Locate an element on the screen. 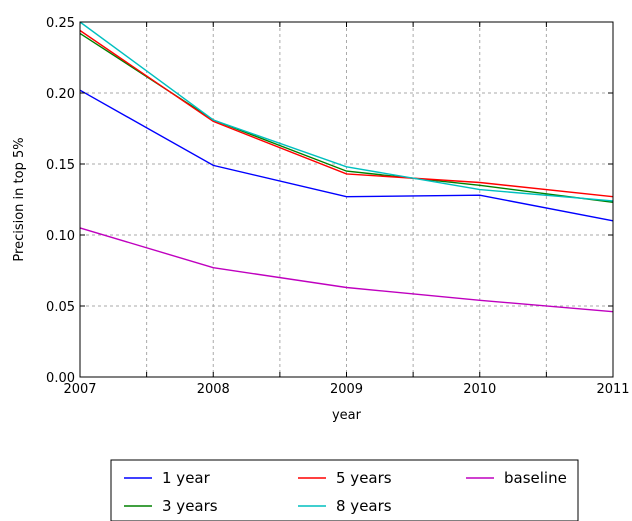 Image resolution: width=632 pixels, height=521 pixels. legend-label: baseline is located at coordinates (535, 478).